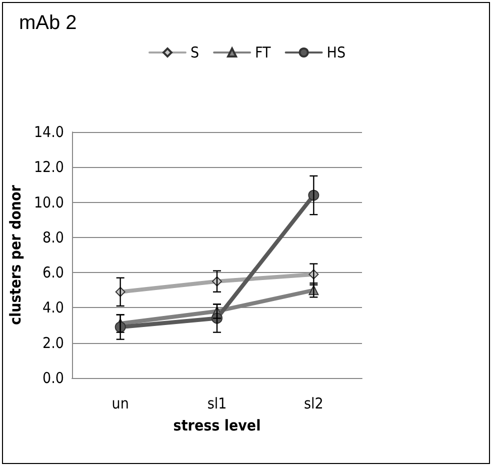  What do you see at coordinates (49, 132) in the screenshot?
I see `y-tick-label: 14.0` at bounding box center [49, 132].